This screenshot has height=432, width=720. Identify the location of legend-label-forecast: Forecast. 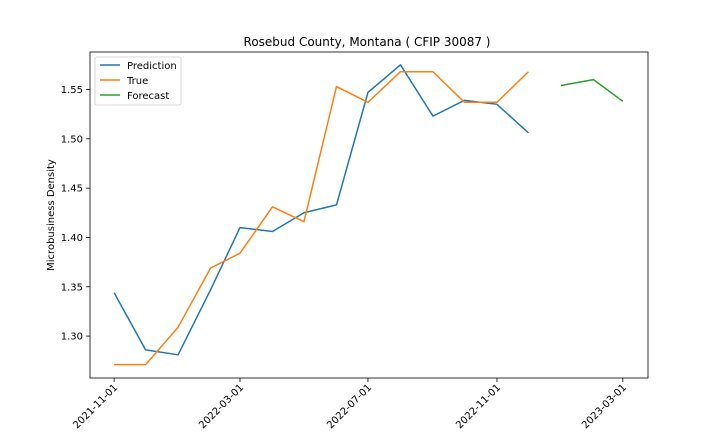
(148, 96).